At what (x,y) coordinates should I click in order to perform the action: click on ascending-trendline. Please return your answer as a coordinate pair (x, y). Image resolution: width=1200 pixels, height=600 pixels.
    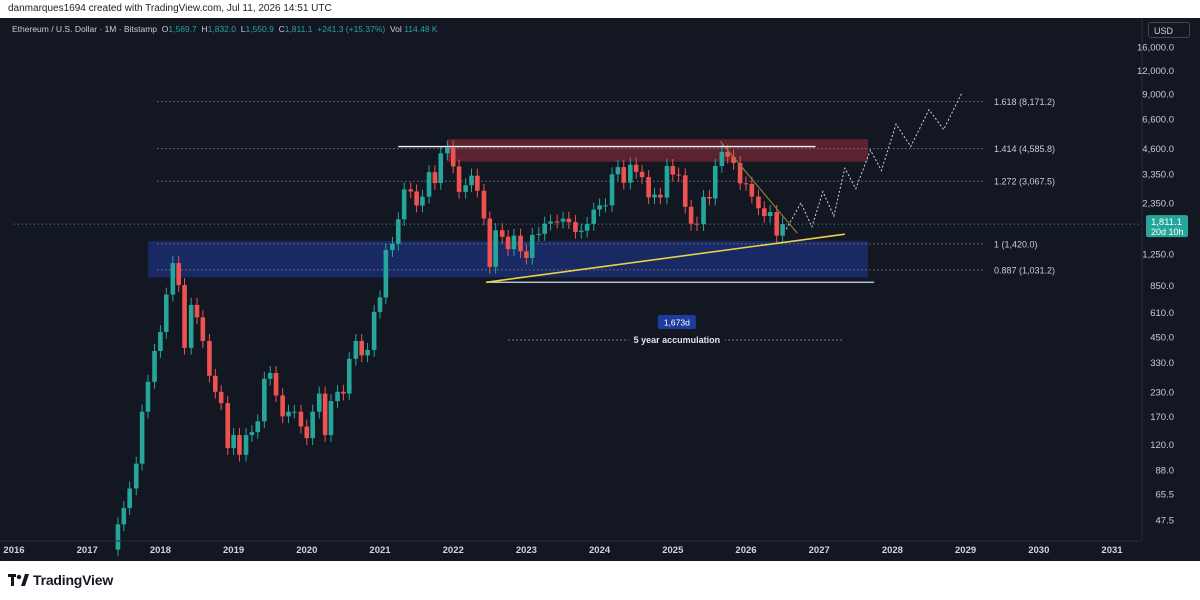
    Looking at the image, I should click on (665, 258).